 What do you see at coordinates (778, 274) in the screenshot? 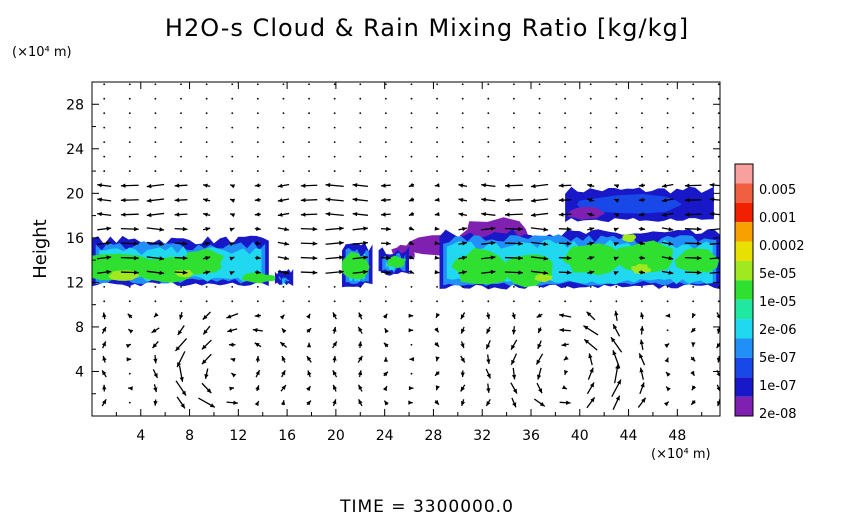
I see `colorbar-label: 5e-05` at bounding box center [778, 274].